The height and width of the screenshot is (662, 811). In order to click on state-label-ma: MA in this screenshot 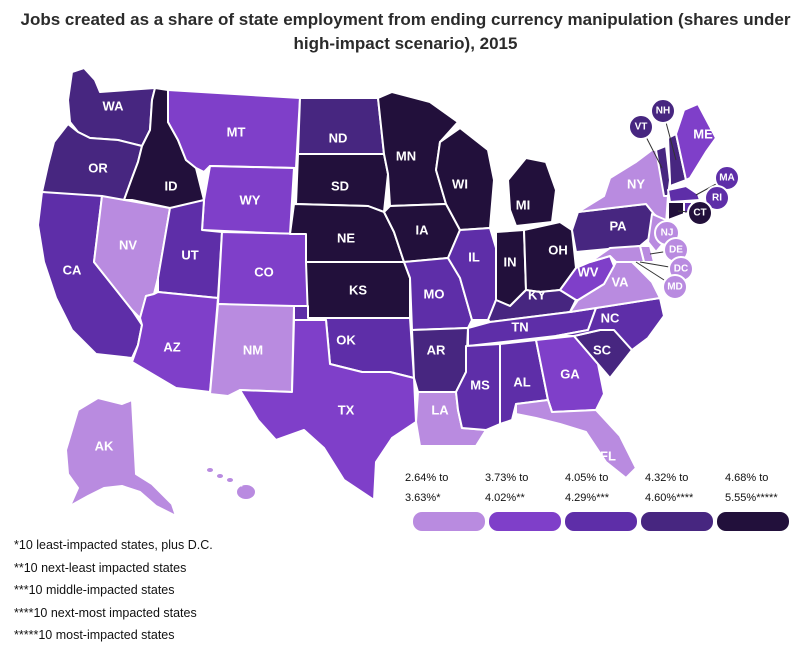, I will do `click(727, 178)`.